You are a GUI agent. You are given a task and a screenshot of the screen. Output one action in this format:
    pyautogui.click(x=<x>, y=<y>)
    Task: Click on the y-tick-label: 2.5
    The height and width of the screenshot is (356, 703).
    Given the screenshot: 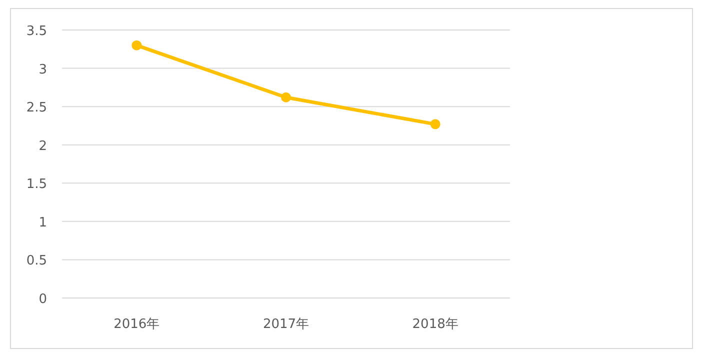 What is the action you would take?
    pyautogui.click(x=36, y=108)
    